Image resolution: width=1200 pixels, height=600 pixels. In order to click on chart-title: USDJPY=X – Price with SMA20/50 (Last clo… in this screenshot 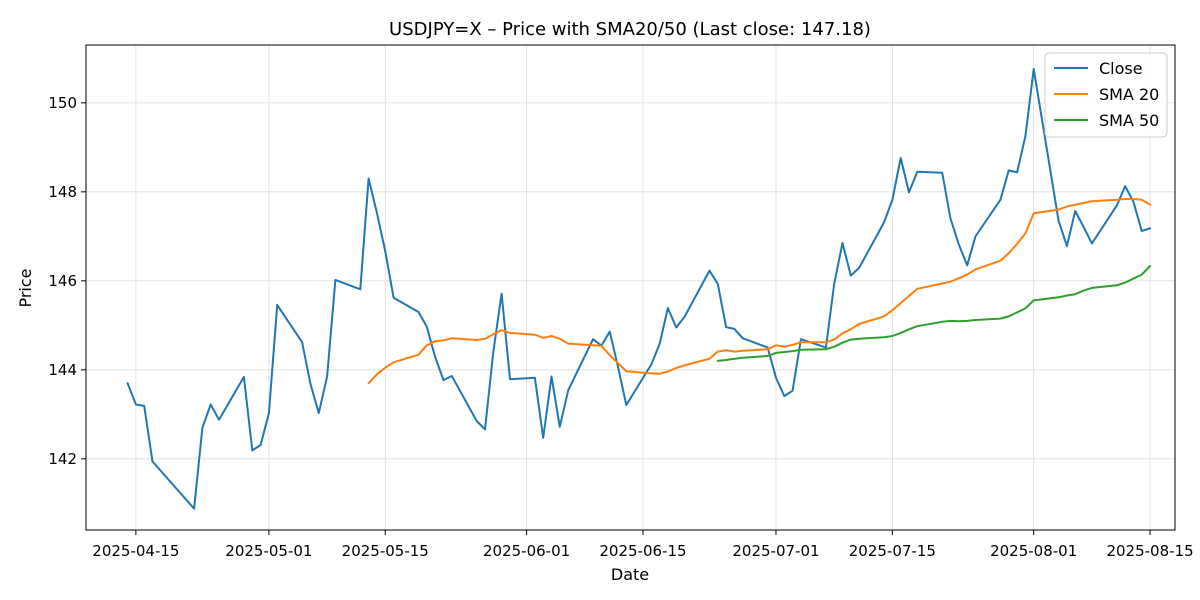, I will do `click(630, 29)`.